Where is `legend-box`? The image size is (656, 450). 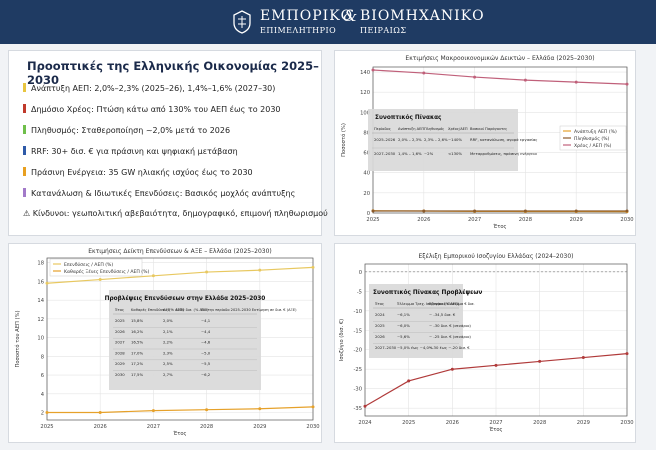 legend-box is located at coordinates (96, 267).